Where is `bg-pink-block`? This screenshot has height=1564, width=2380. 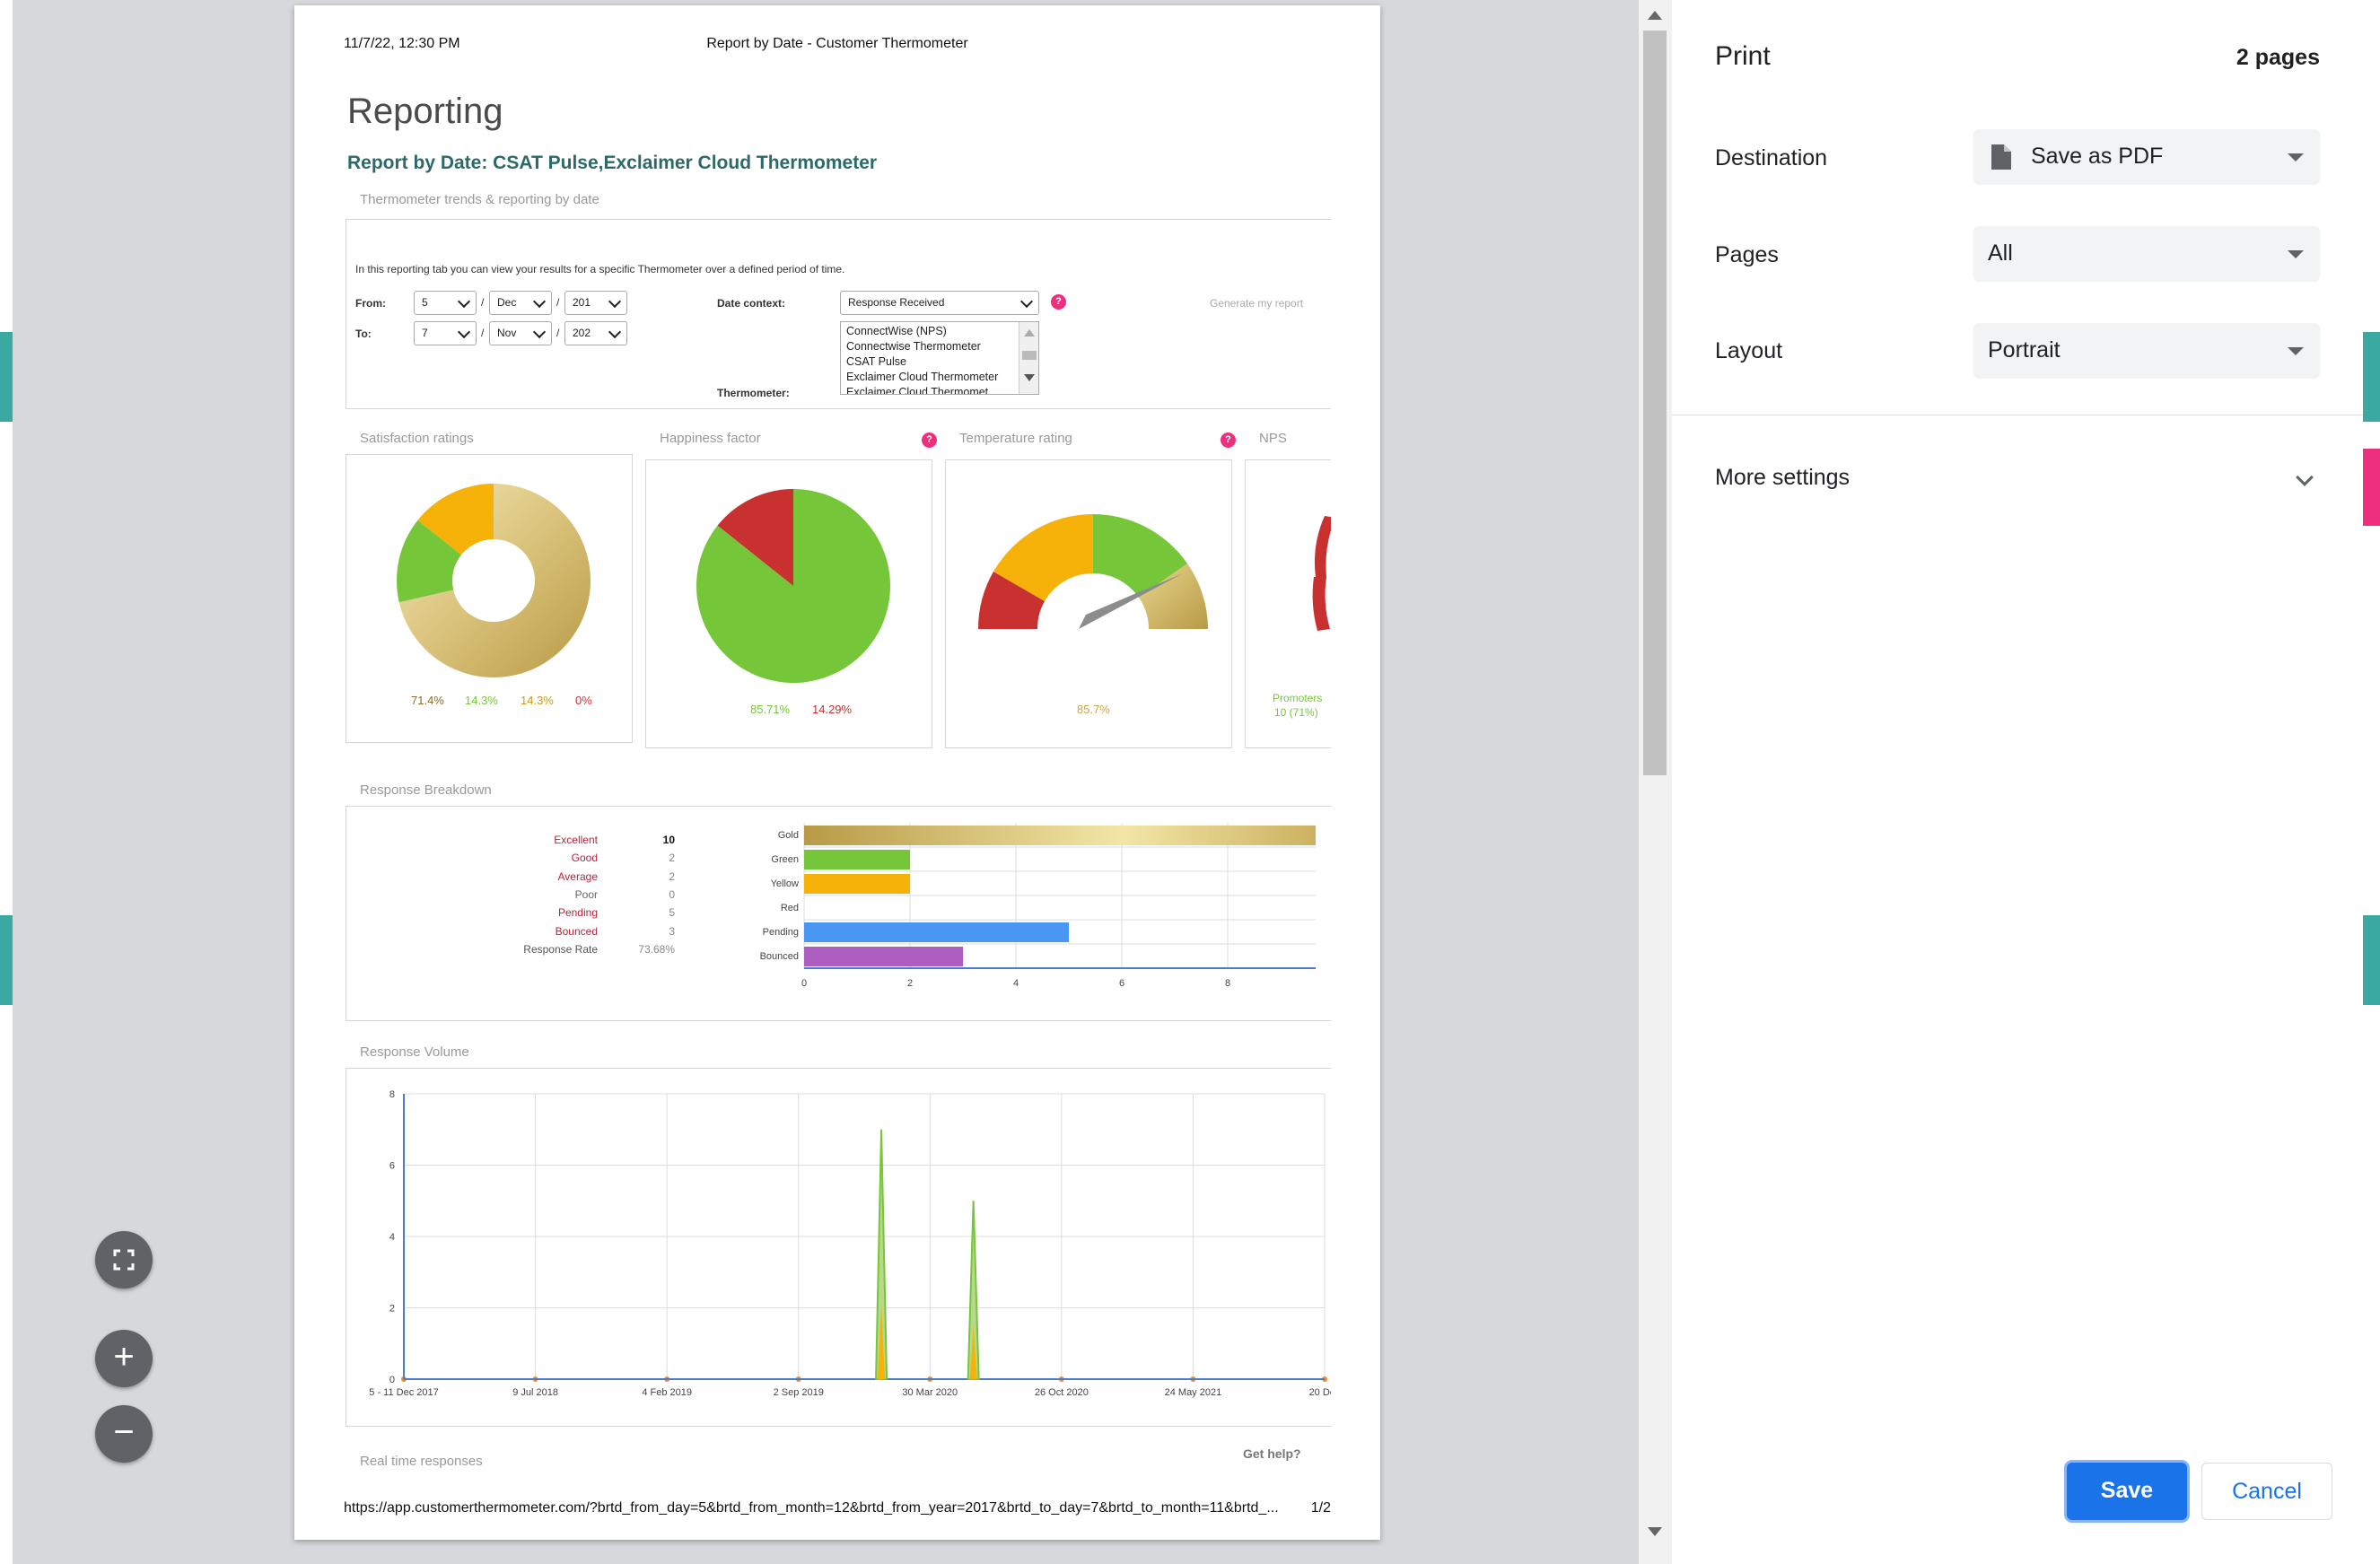 bg-pink-block is located at coordinates (2371, 487).